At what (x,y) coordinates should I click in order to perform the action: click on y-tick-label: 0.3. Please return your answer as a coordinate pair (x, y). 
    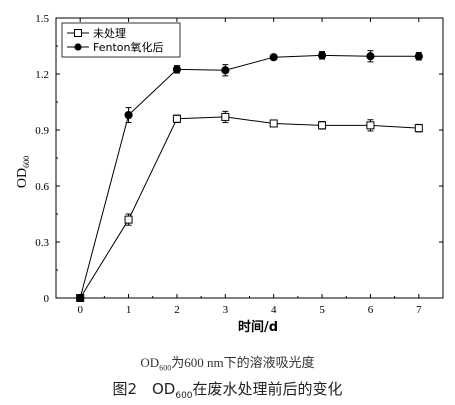
    Looking at the image, I should click on (42, 243).